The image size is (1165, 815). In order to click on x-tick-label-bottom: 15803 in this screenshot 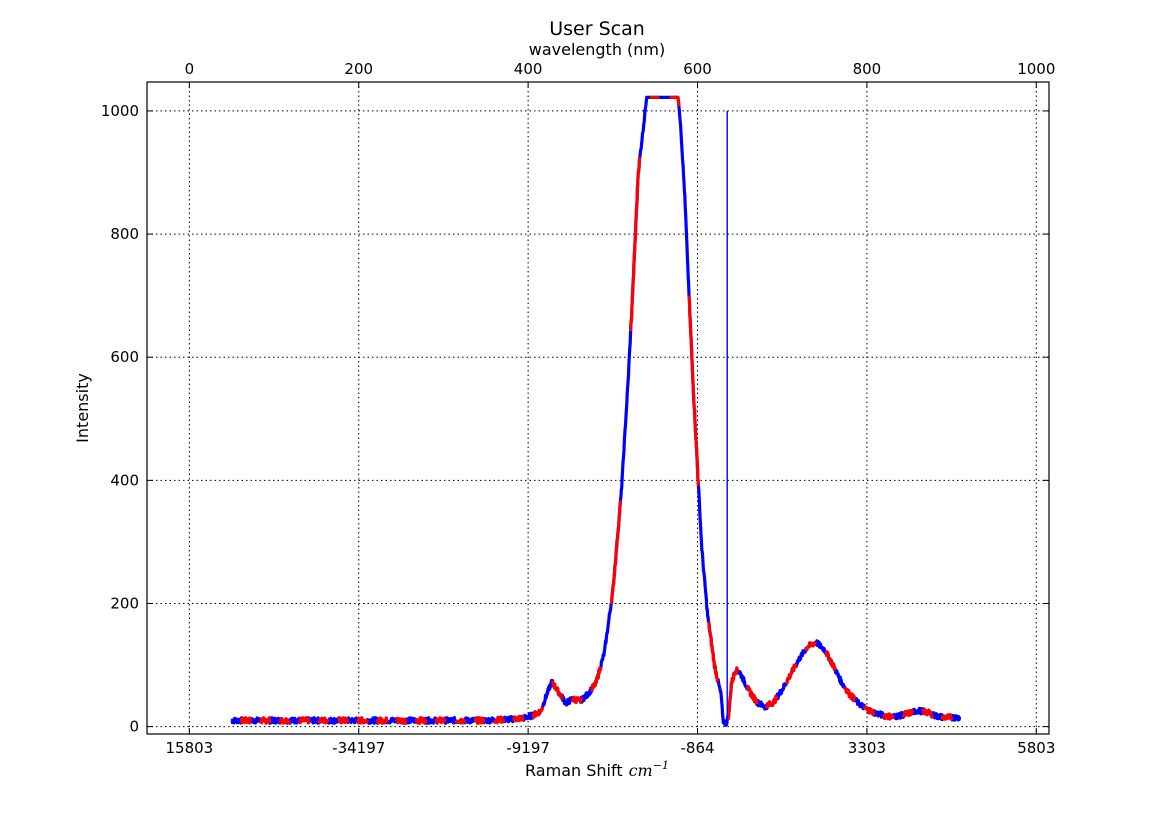, I will do `click(189, 748)`.